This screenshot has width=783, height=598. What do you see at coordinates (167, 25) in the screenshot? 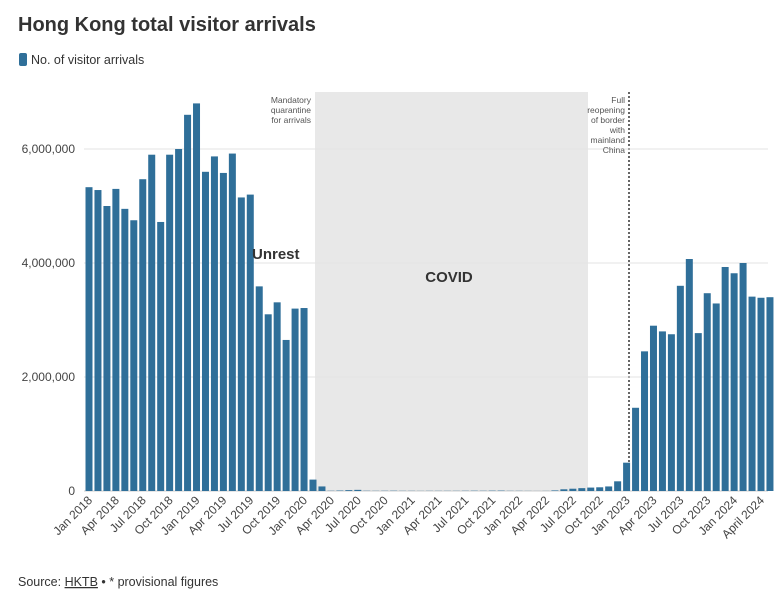
I see `chart-title: Hong Kong total visitor arrivals` at bounding box center [167, 25].